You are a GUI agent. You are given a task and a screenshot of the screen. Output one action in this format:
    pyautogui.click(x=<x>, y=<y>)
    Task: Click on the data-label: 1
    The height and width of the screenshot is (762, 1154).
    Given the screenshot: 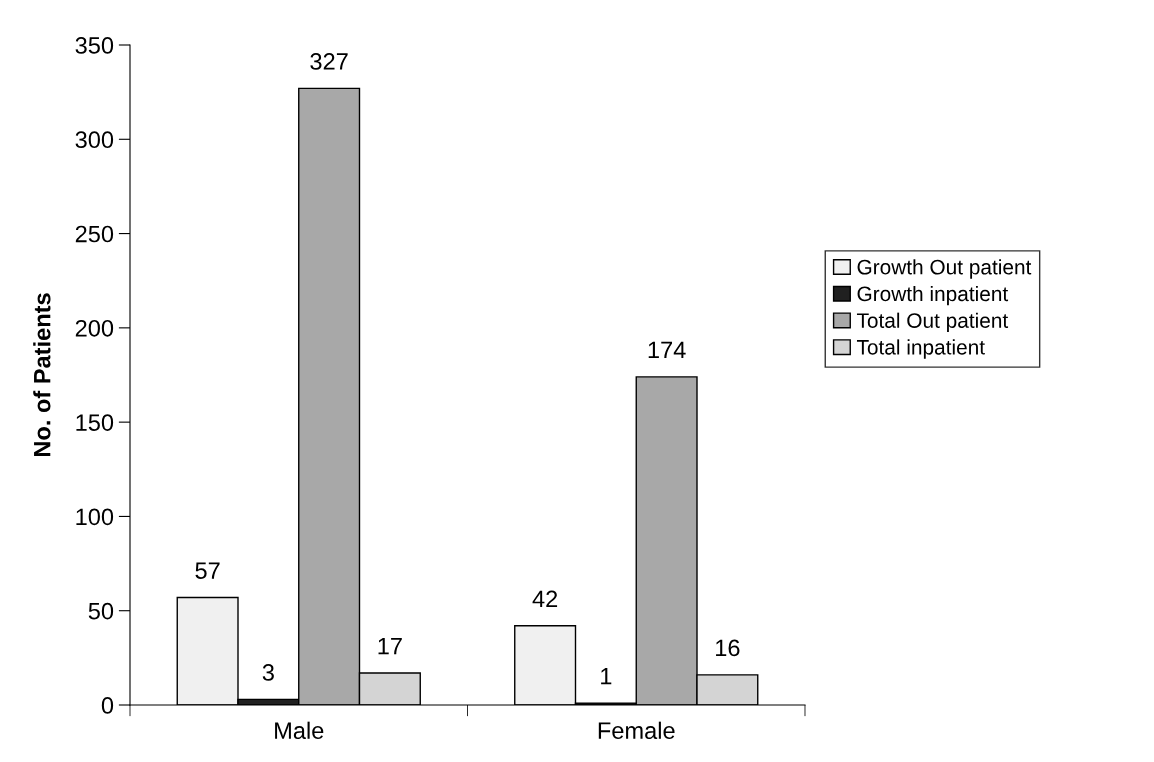 What is the action you would take?
    pyautogui.click(x=606, y=676)
    